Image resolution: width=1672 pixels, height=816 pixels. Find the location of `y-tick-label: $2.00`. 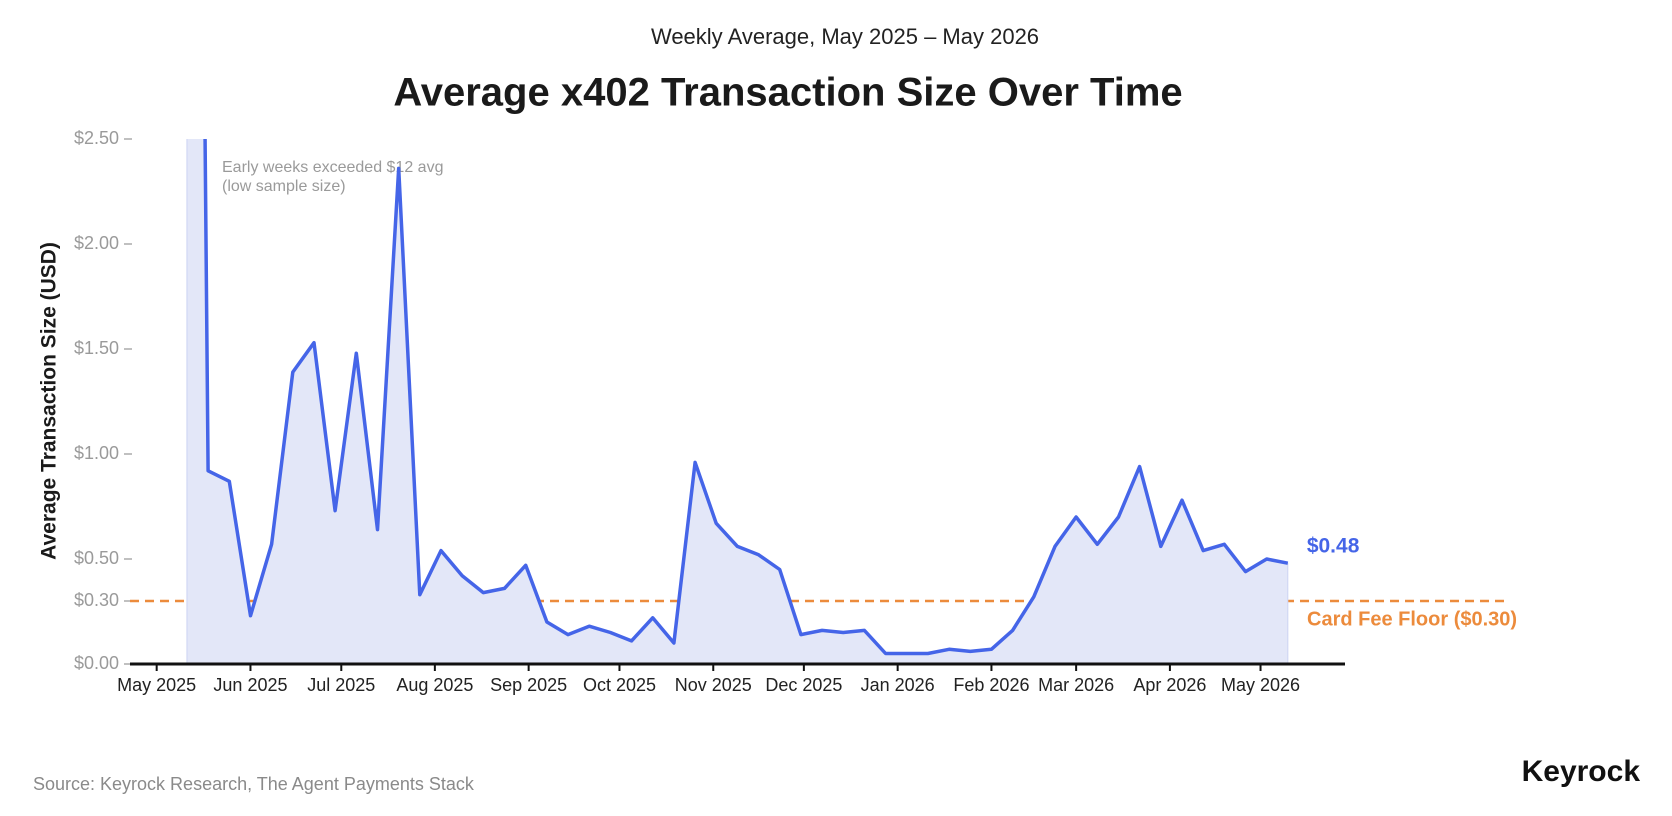

y-tick-label: $2.00 is located at coordinates (96, 243).